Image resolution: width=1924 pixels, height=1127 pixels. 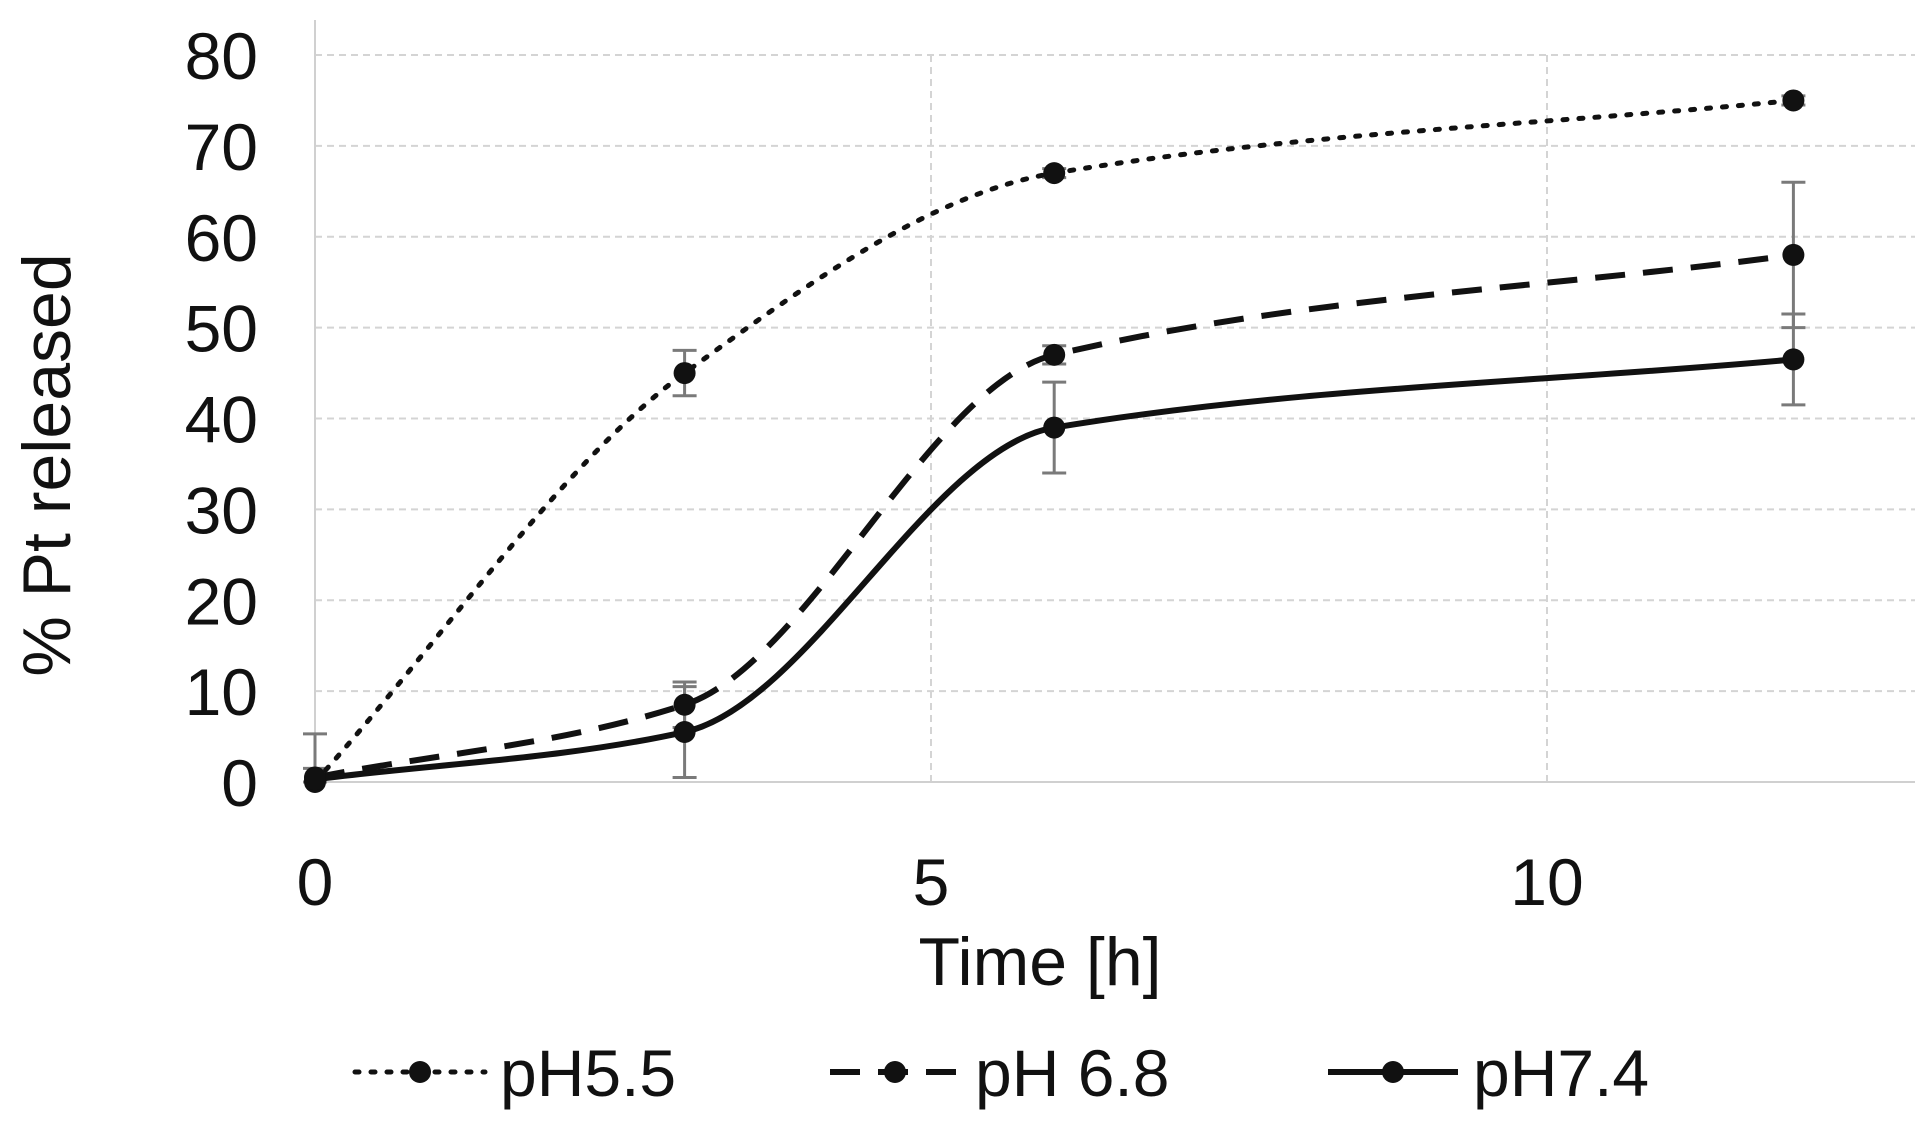 What do you see at coordinates (221, 510) in the screenshot?
I see `y-tick-label: 30` at bounding box center [221, 510].